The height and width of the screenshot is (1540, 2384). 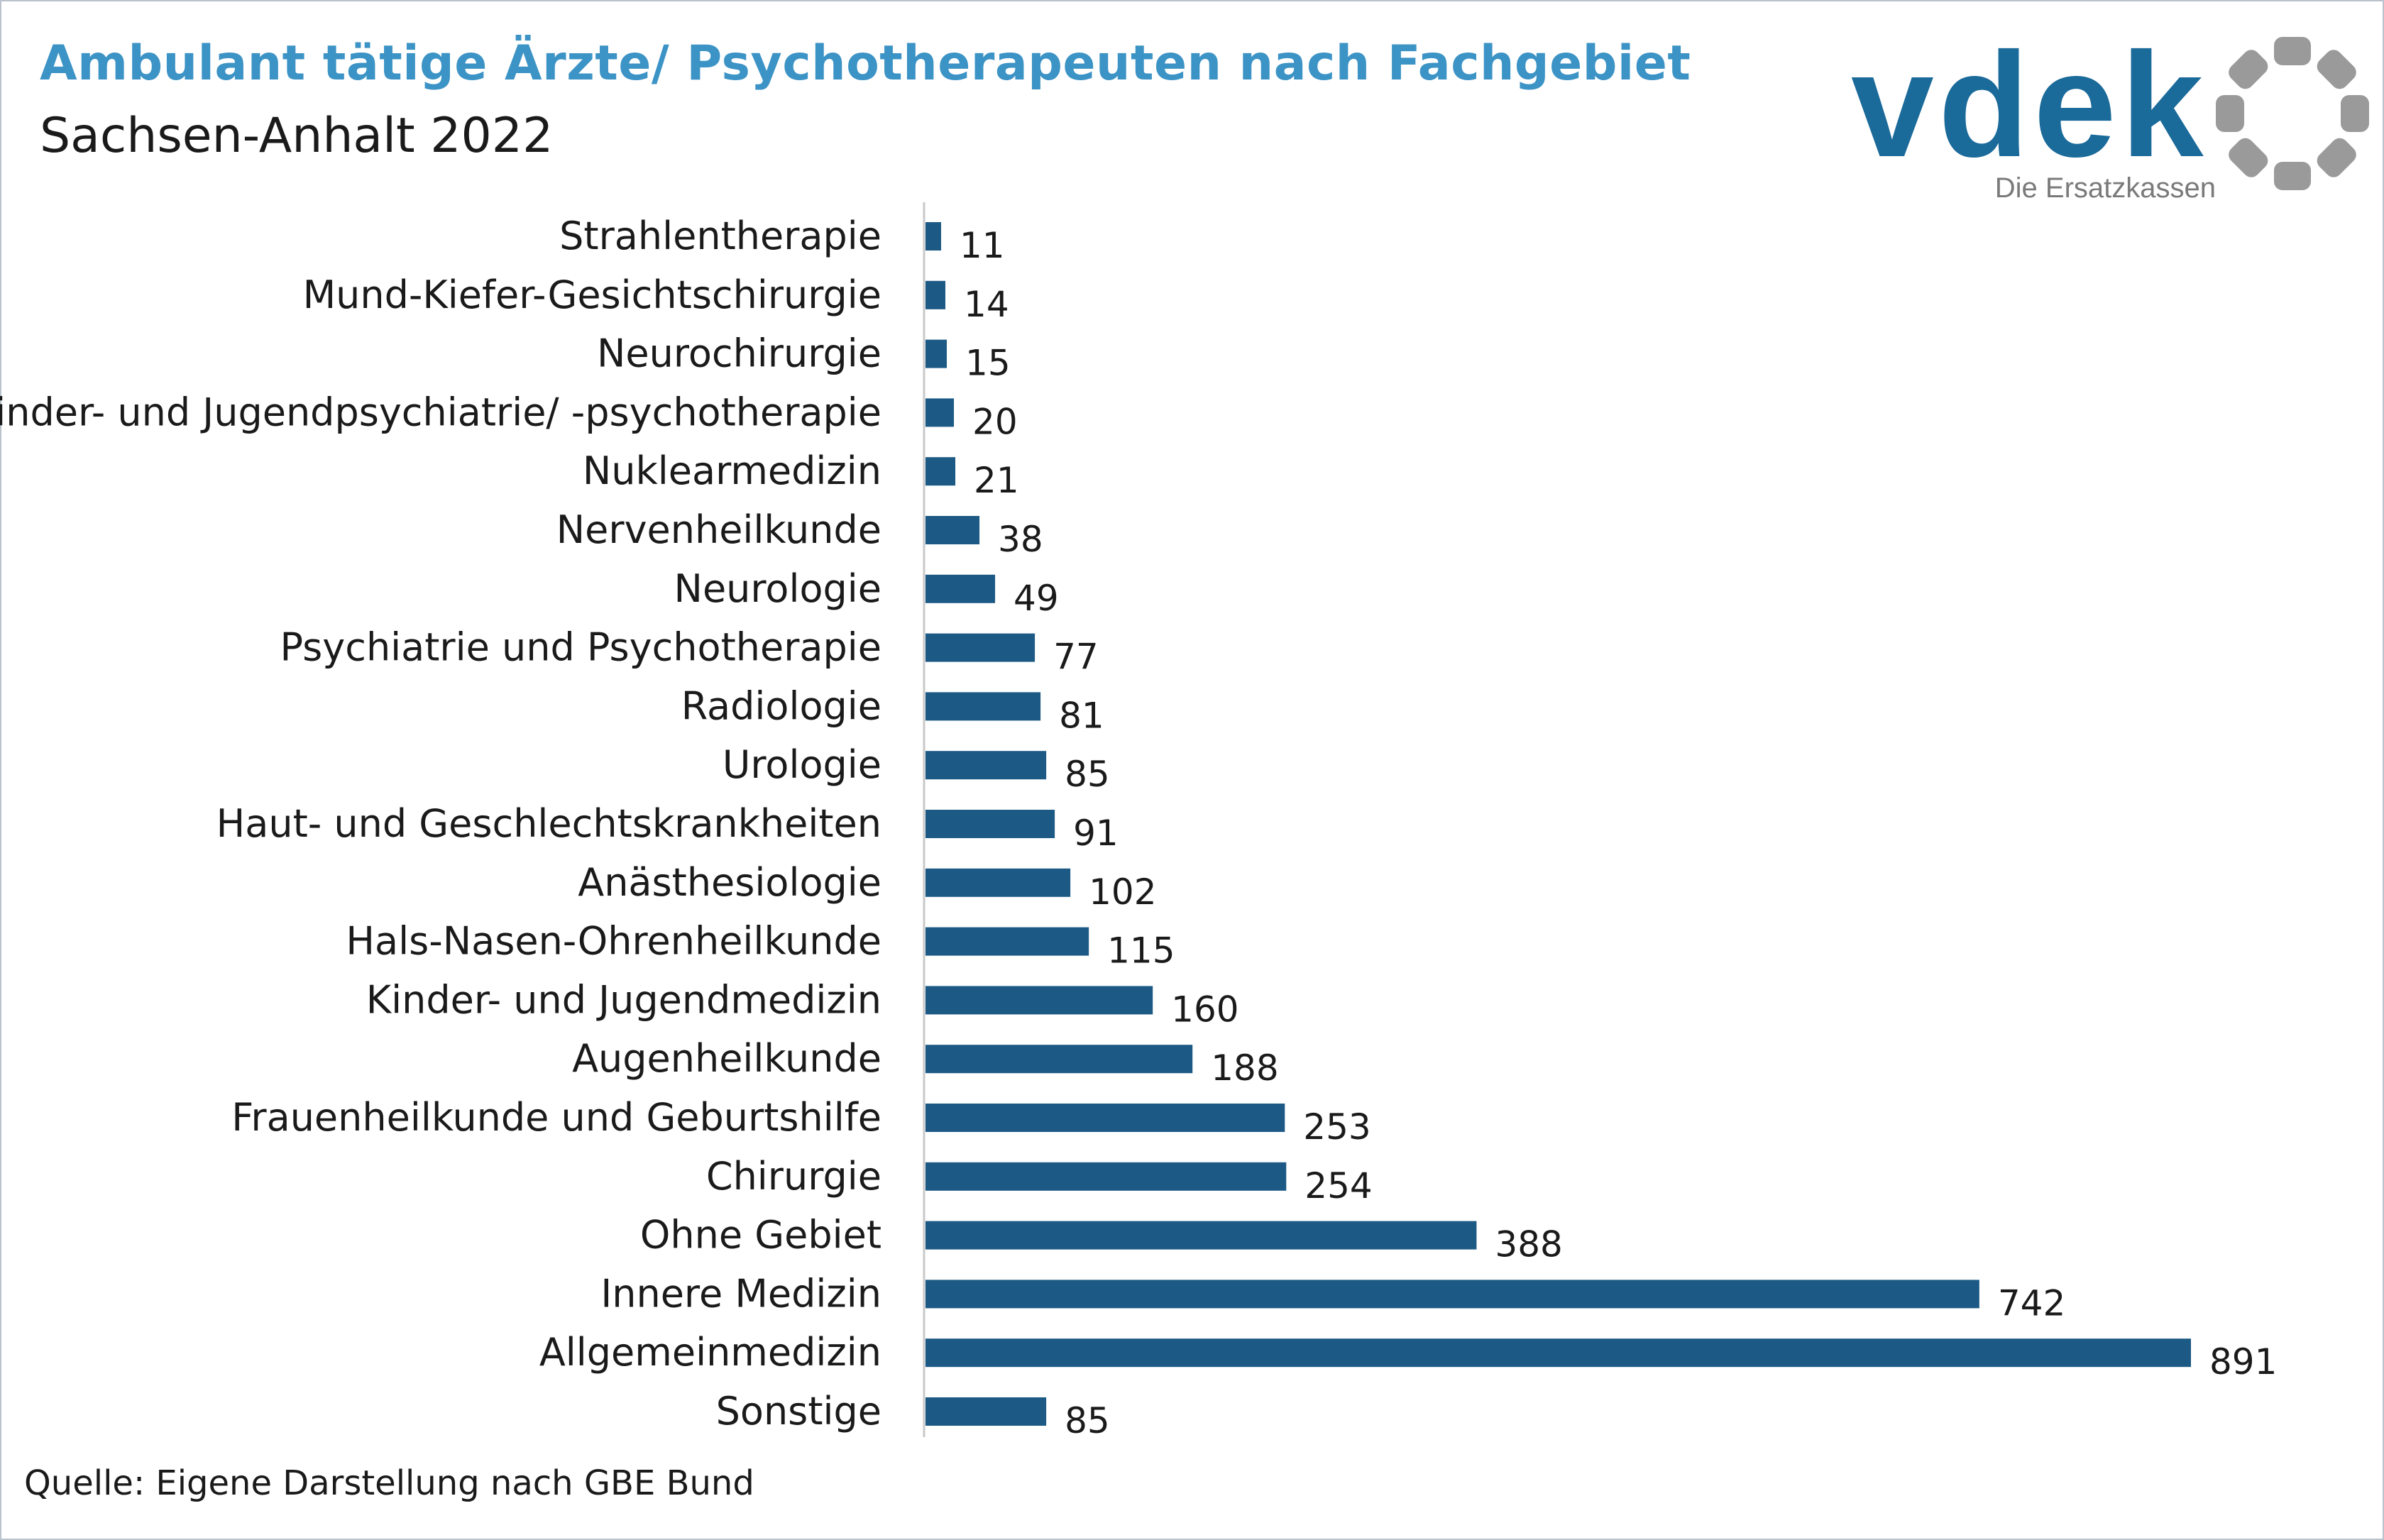 I want to click on value-label: 742, so click(x=2032, y=1303).